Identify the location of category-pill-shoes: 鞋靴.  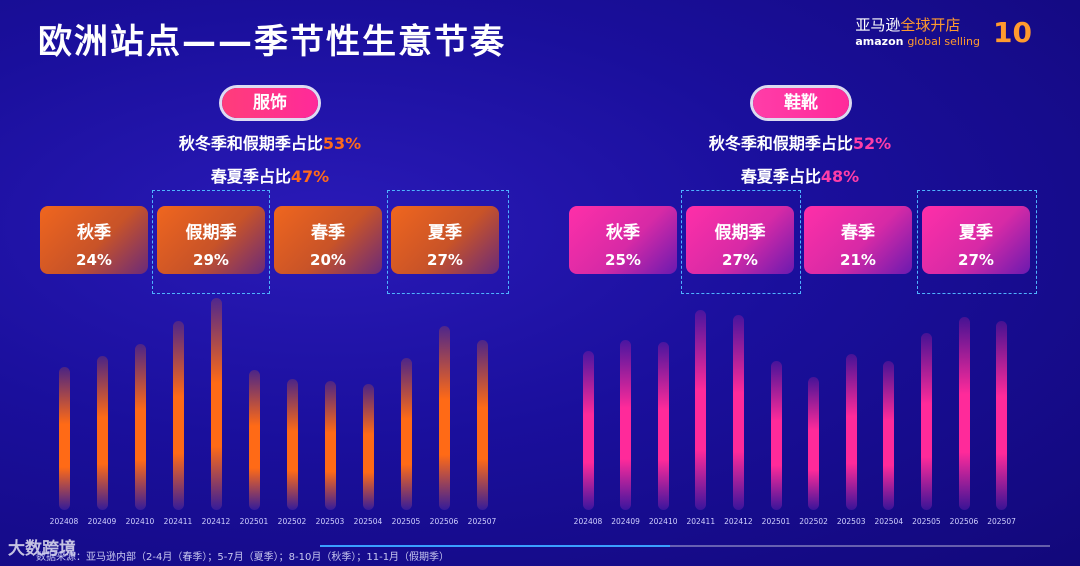
(801, 103).